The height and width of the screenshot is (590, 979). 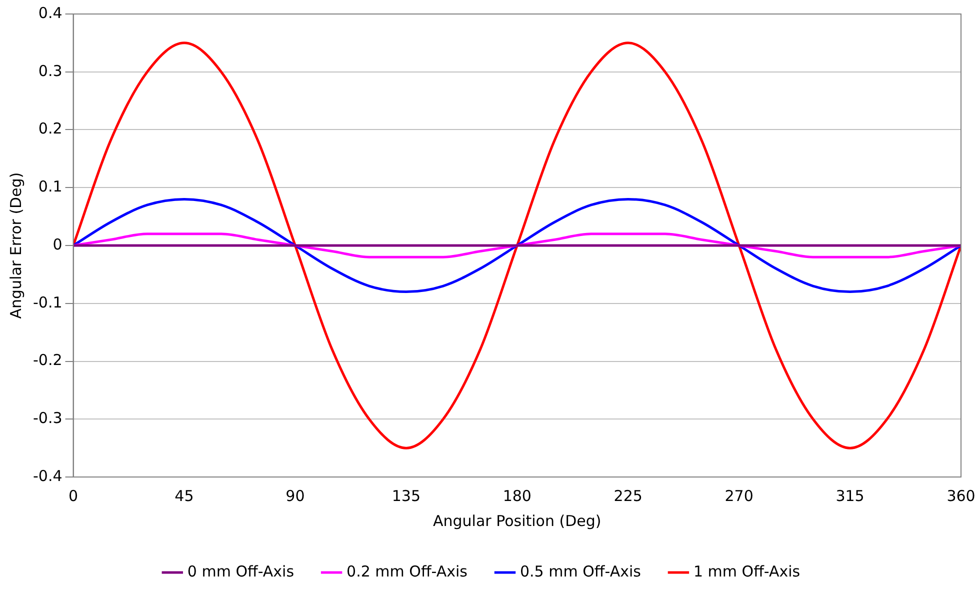 I want to click on legend-label: 0.2 mm Off-Axis, so click(x=407, y=571).